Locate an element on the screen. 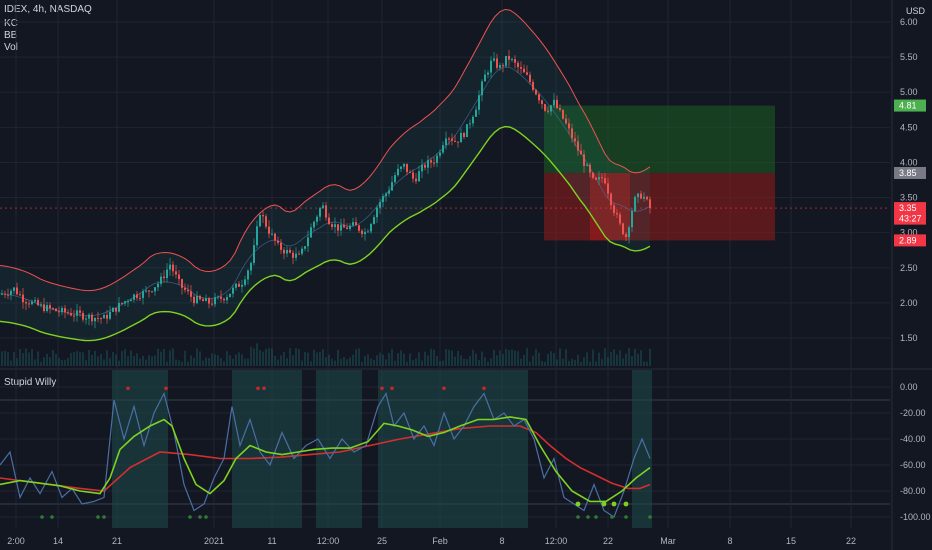 The width and height of the screenshot is (932, 550). oscillator-title: Stupid Willy is located at coordinates (30, 382).